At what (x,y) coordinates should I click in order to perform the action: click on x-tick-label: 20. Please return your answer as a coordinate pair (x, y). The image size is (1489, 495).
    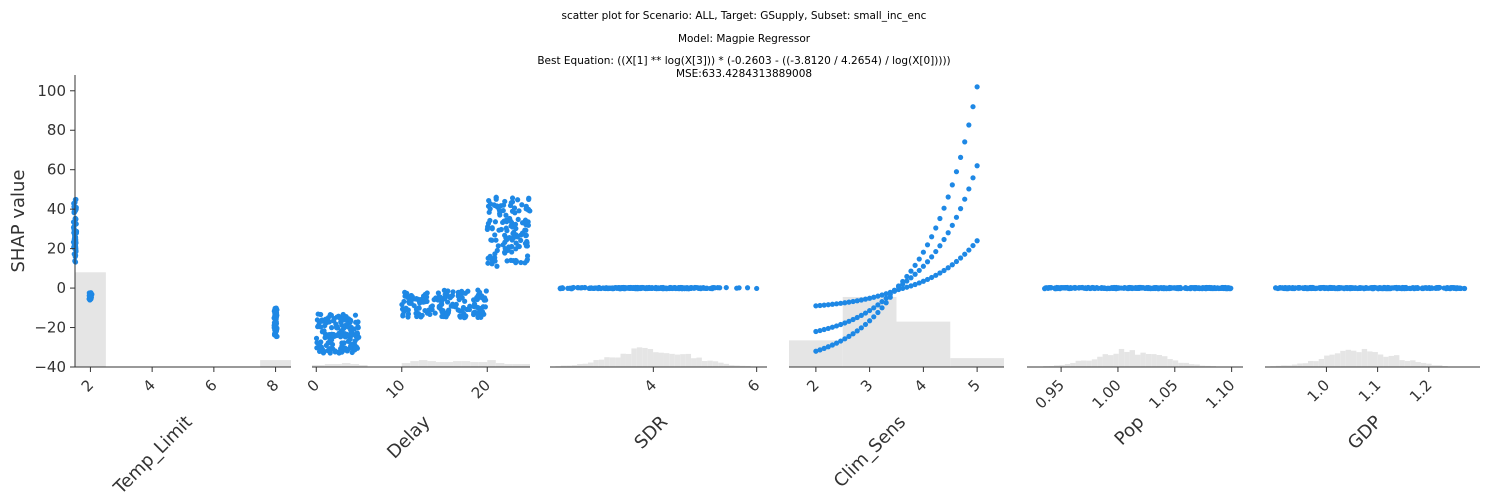
    Looking at the image, I should click on (481, 389).